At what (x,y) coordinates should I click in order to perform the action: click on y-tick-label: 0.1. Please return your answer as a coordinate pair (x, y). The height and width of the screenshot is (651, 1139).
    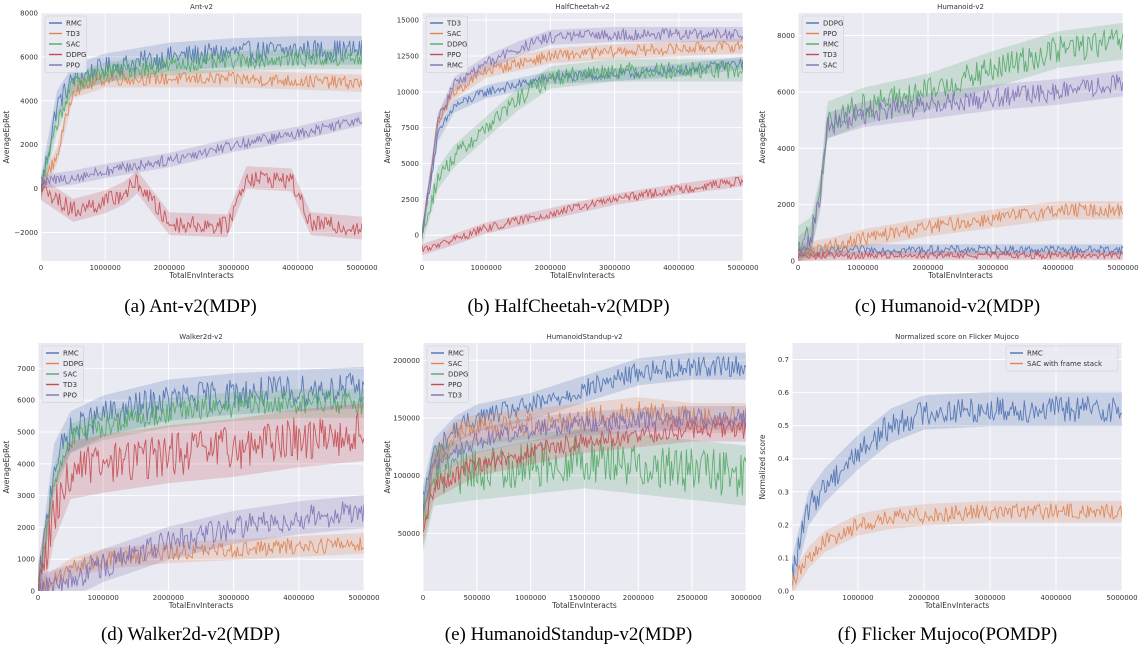
    Looking at the image, I should click on (783, 558).